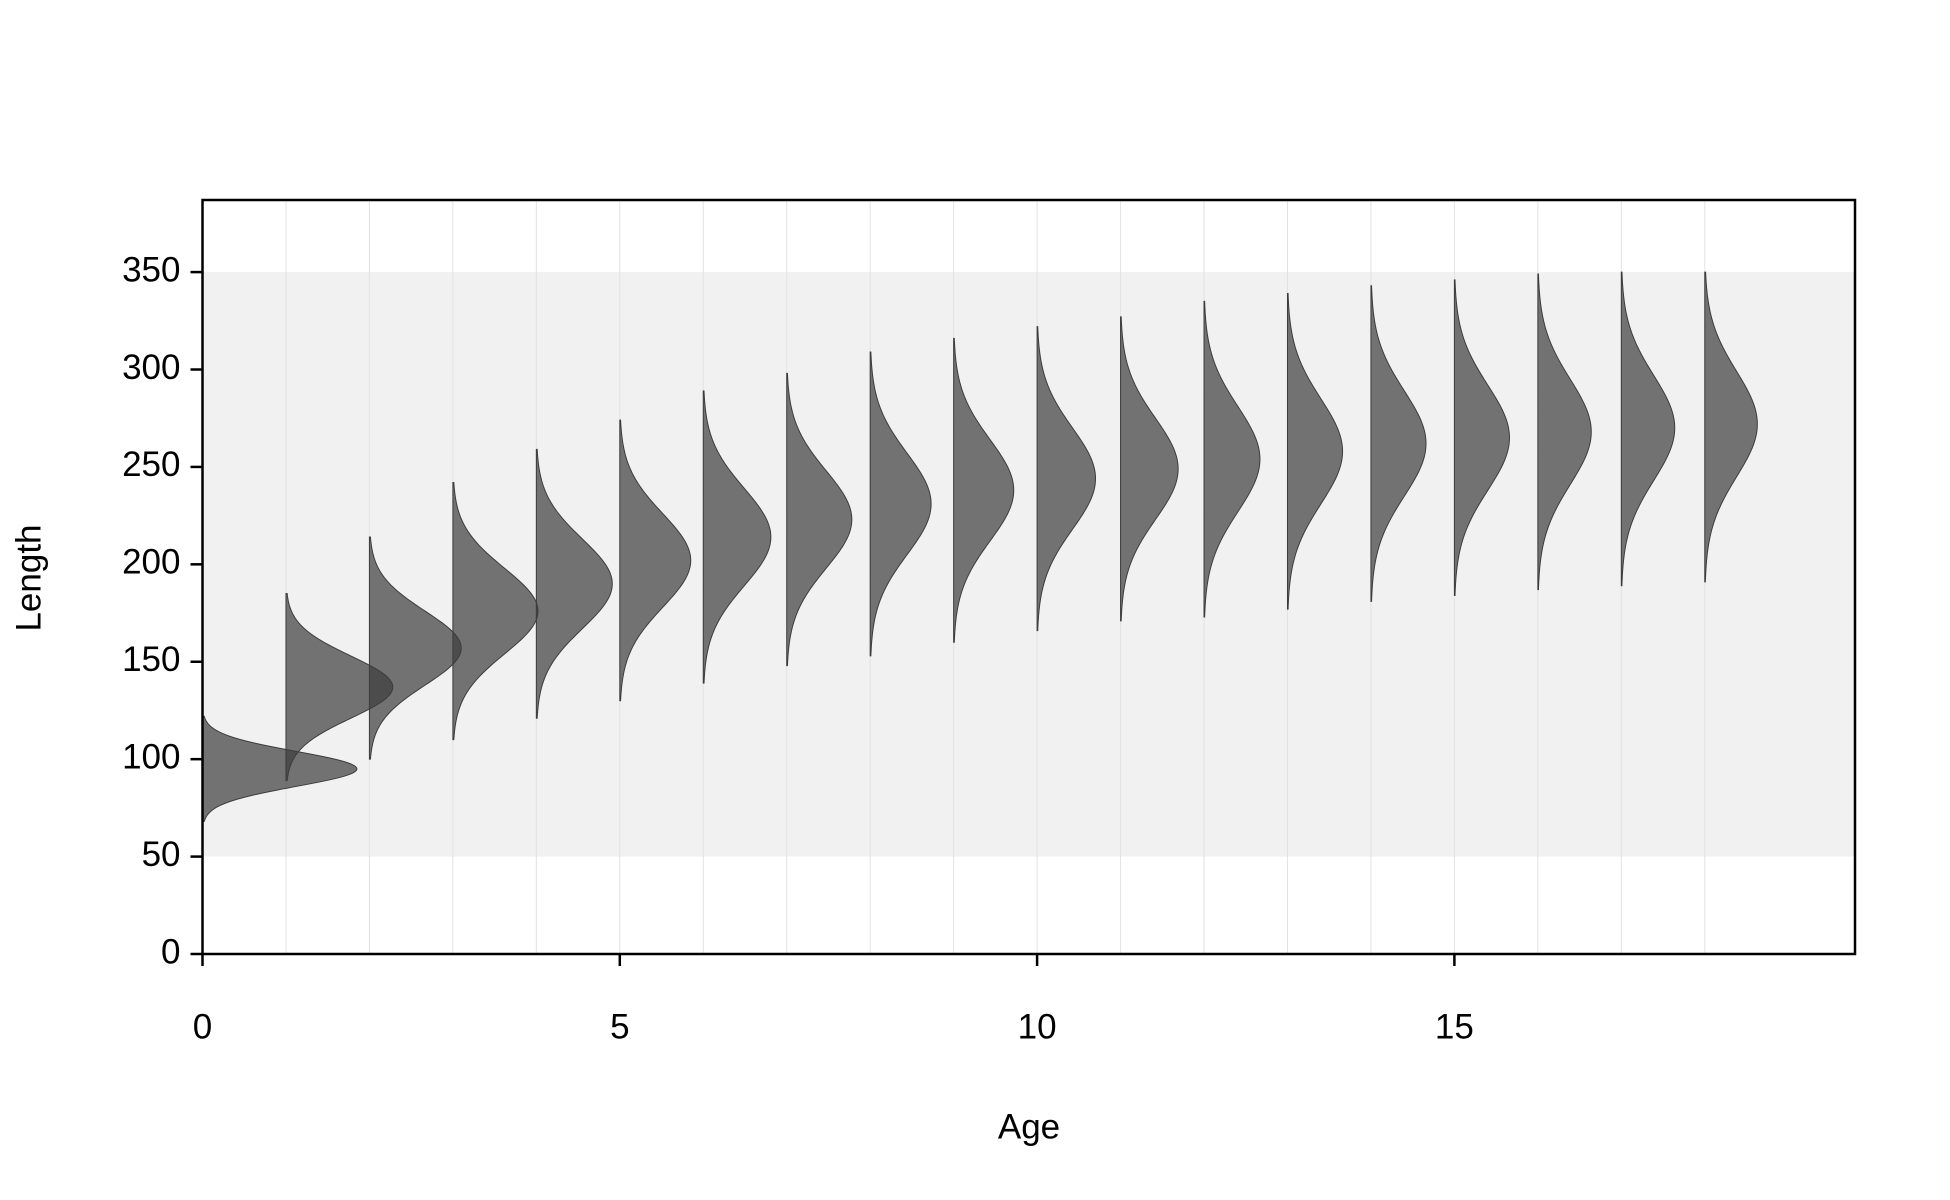 Image resolution: width=1950 pixels, height=1200 pixels. What do you see at coordinates (161, 854) in the screenshot?
I see `y-tick-label: 50` at bounding box center [161, 854].